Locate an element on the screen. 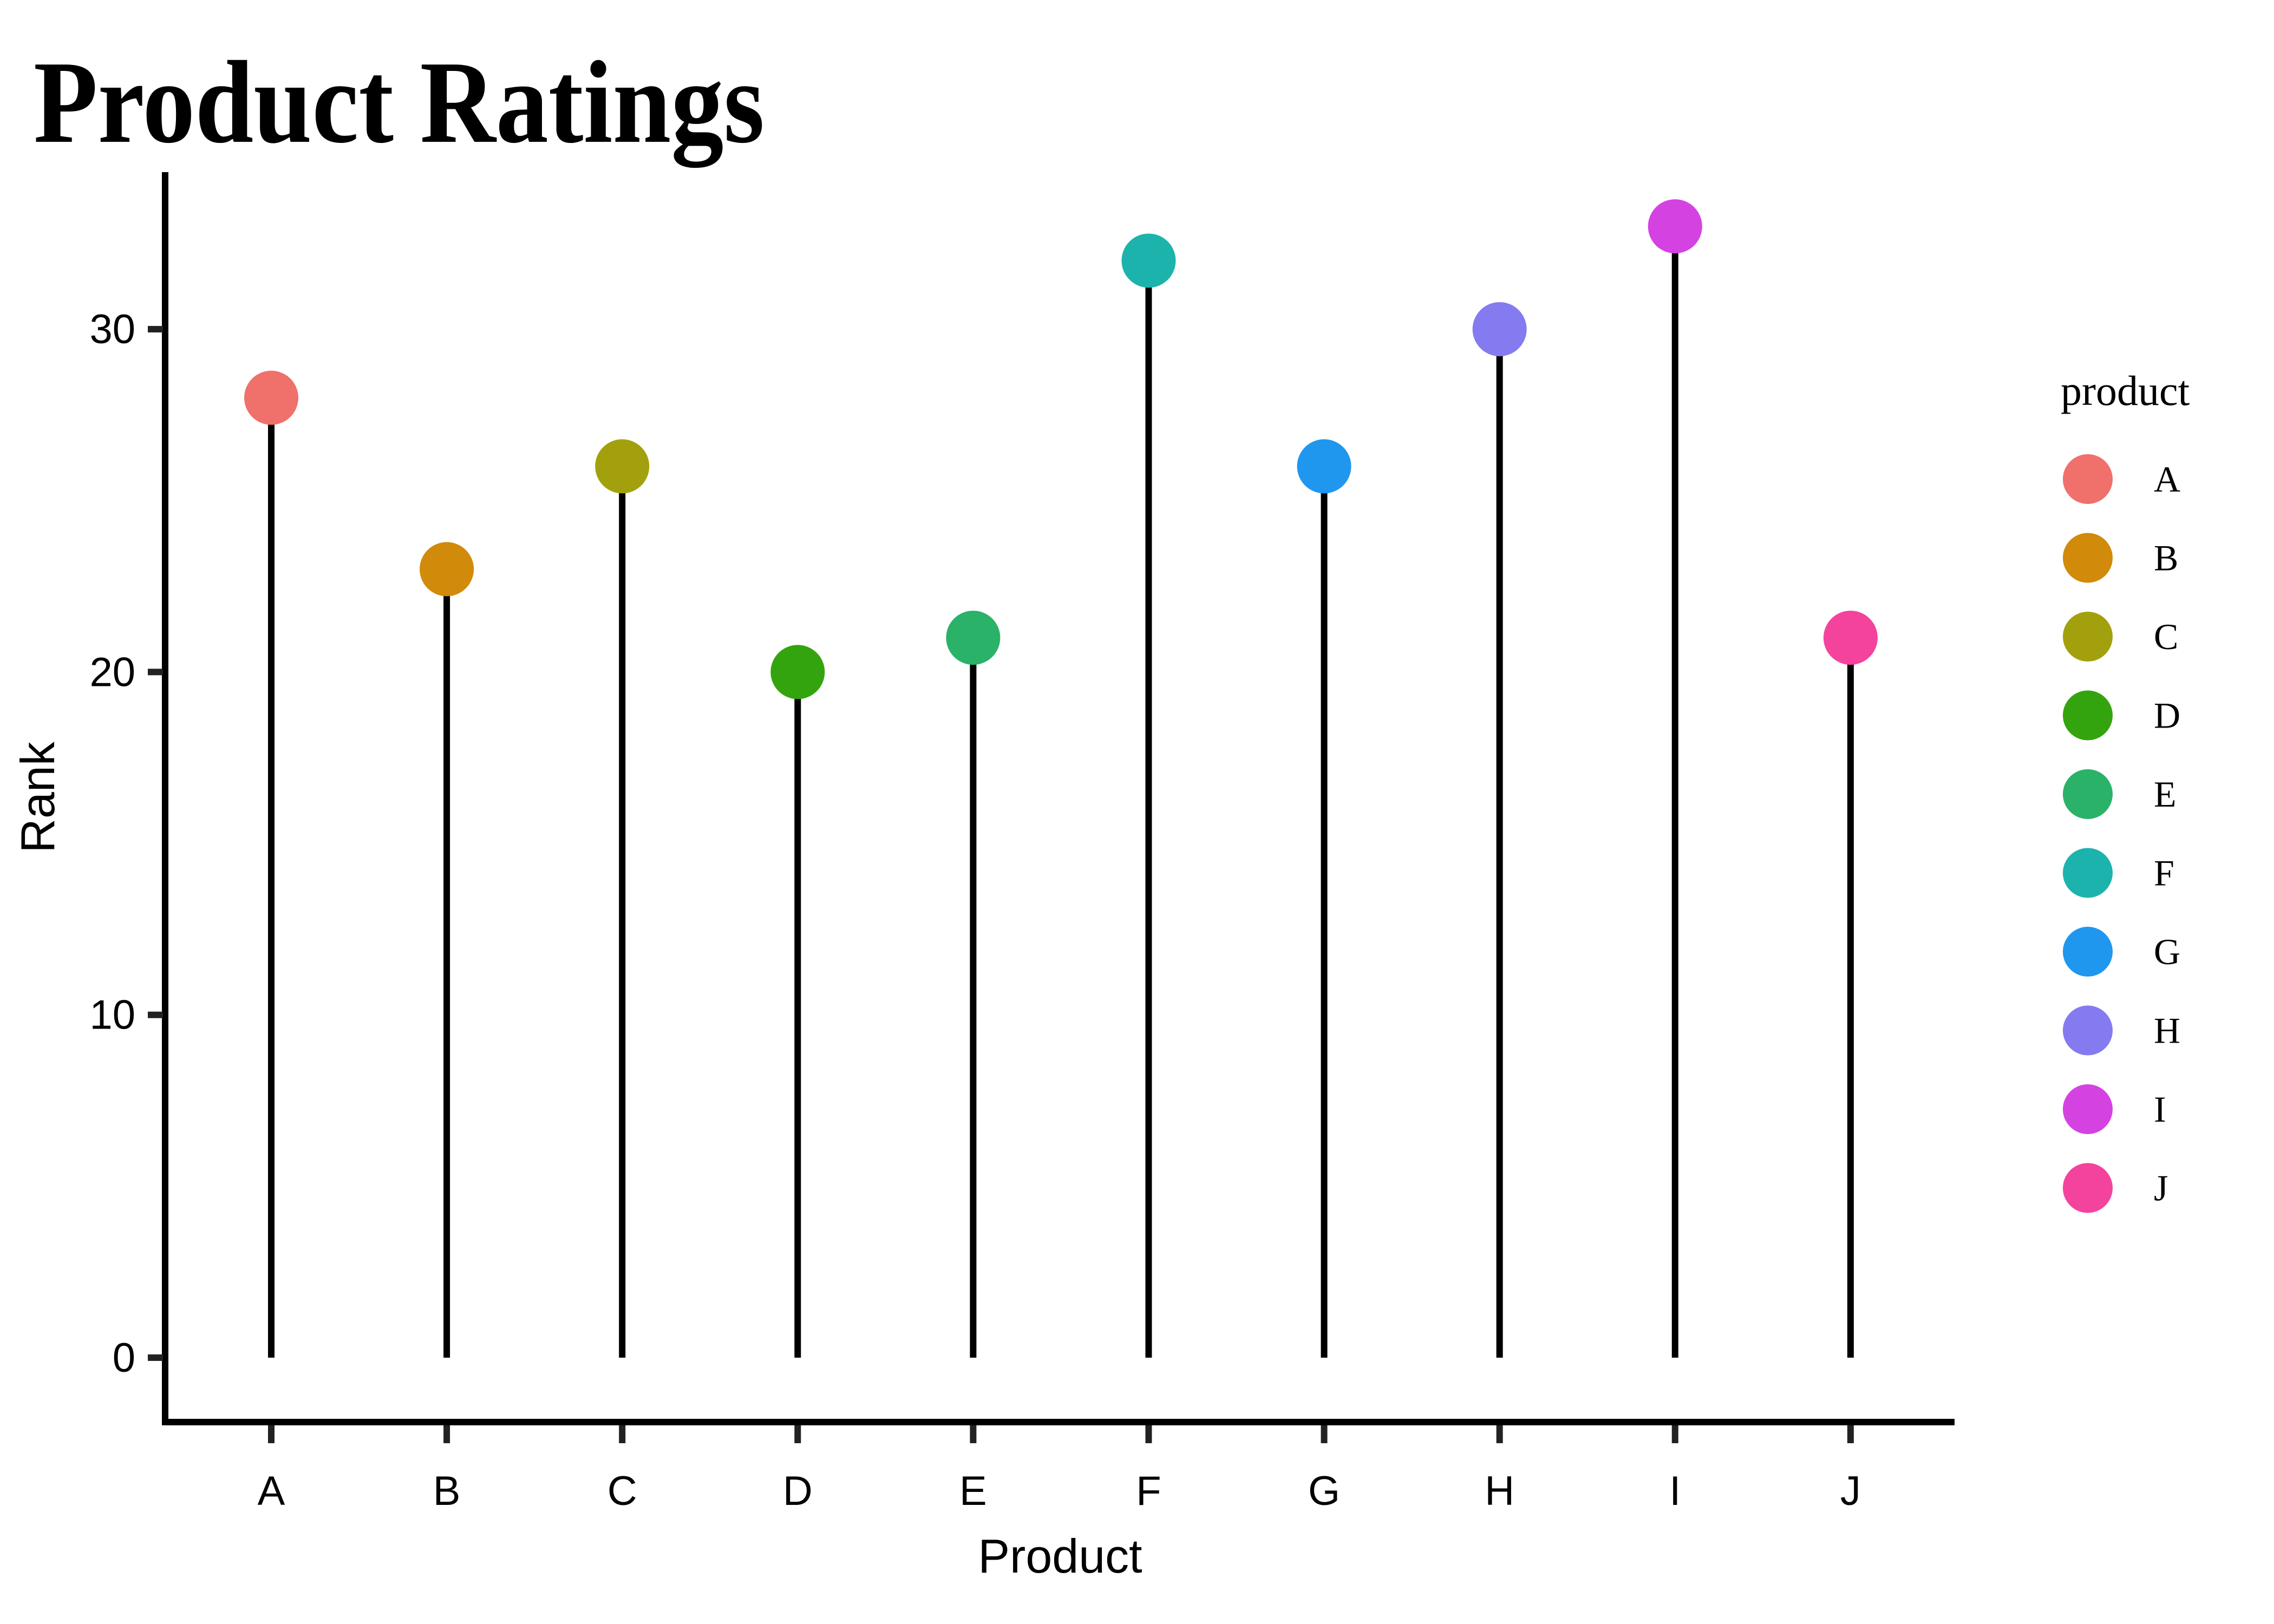  legend-label-F: F is located at coordinates (2164, 873).